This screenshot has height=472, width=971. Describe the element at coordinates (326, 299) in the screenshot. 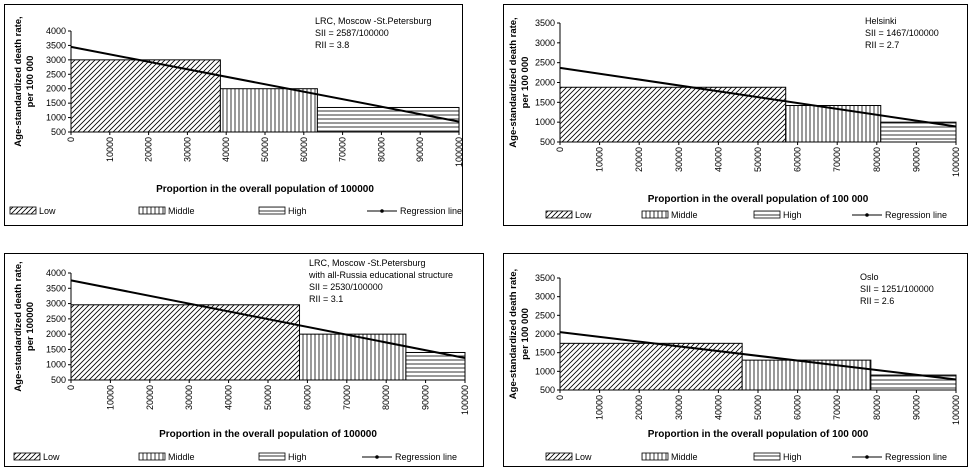

I see `annotation-line: RII = 3.1` at that location.